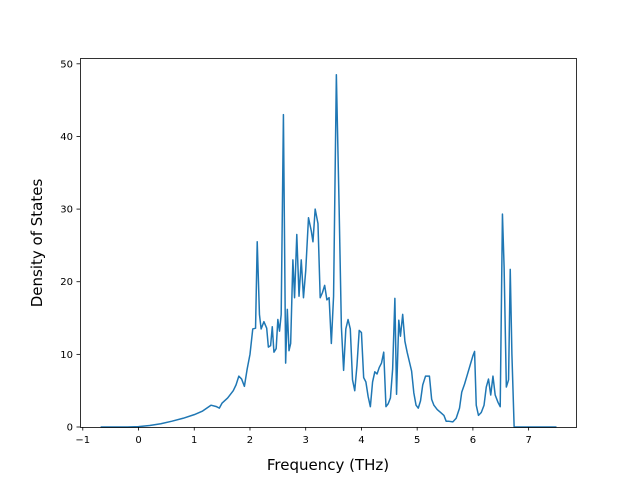 This screenshot has height=480, width=640. What do you see at coordinates (70, 246) in the screenshot?
I see `y-axis-ticks: 0 10 20 30 40 50` at bounding box center [70, 246].